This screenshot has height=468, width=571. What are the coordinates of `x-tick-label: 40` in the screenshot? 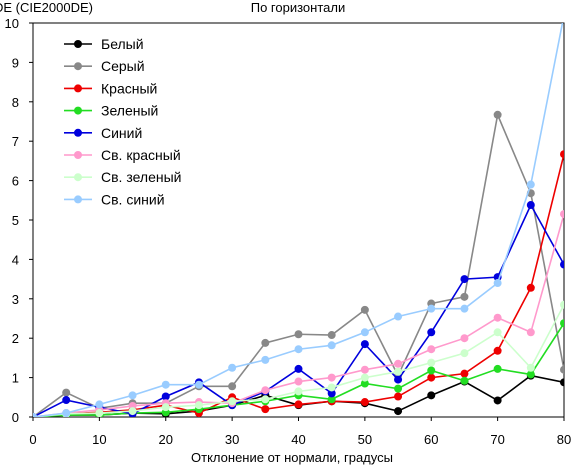 It's located at (298, 439).